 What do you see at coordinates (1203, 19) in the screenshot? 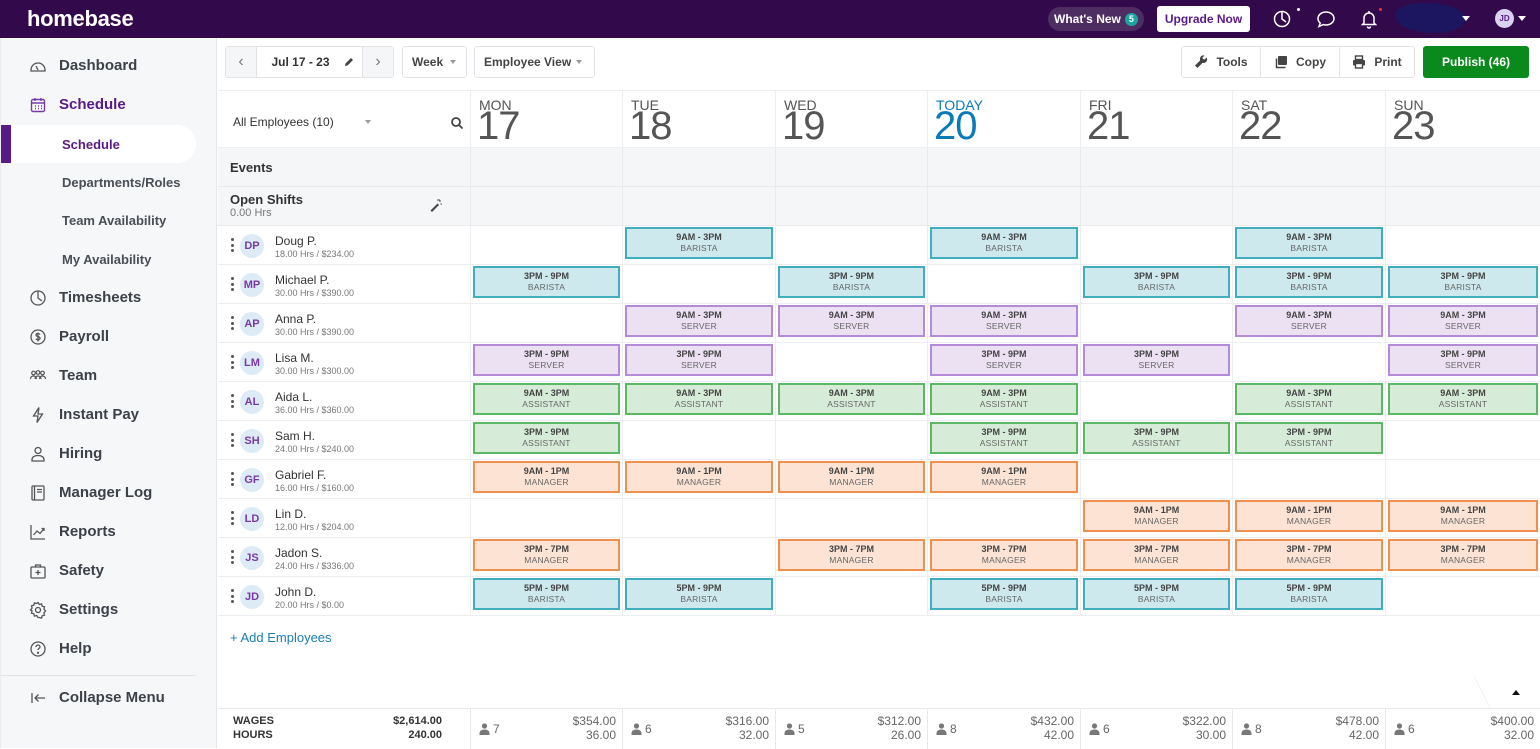
I see `upgrade-now-button: Upgrade Now` at bounding box center [1203, 19].